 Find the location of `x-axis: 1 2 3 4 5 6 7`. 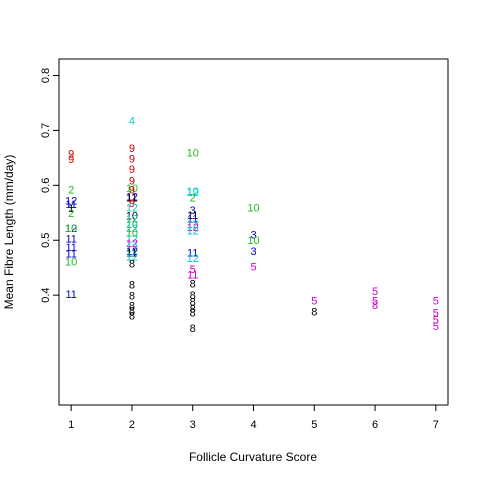

x-axis: 1 2 3 4 5 6 7 is located at coordinates (253, 418).